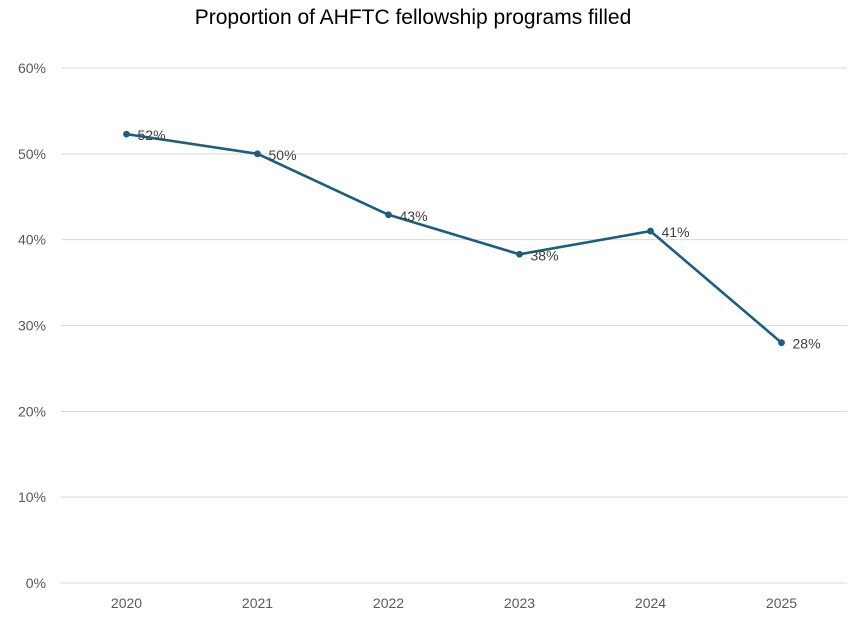 This screenshot has height=632, width=866. I want to click on x-tick-label: 2021, so click(257, 603).